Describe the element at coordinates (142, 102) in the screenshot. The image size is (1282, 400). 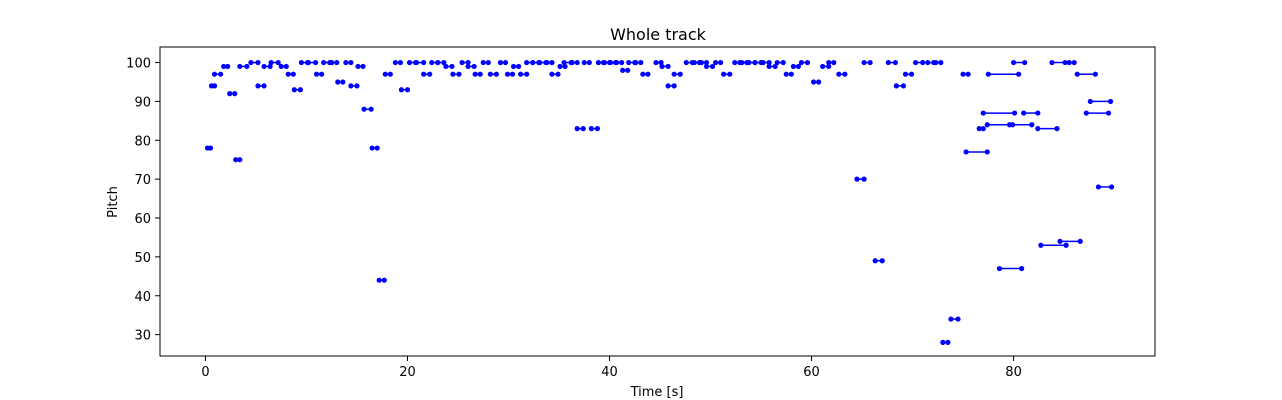
I see `y-tick-label: 90` at that location.